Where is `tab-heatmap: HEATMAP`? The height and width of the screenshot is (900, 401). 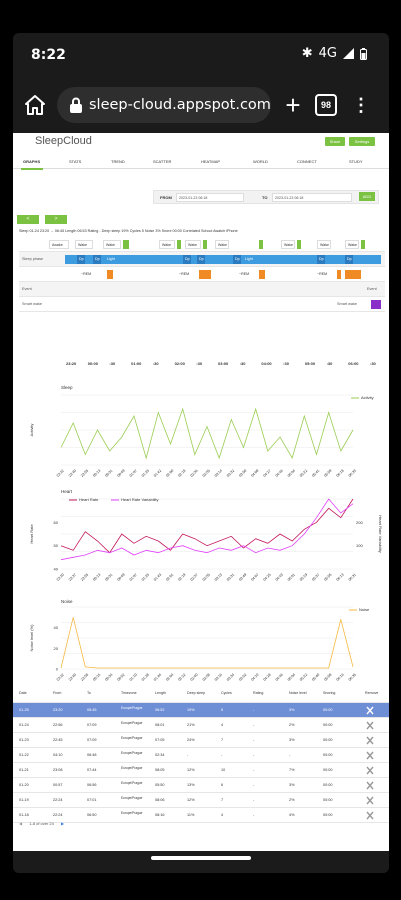
tab-heatmap: HEATMAP is located at coordinates (211, 161).